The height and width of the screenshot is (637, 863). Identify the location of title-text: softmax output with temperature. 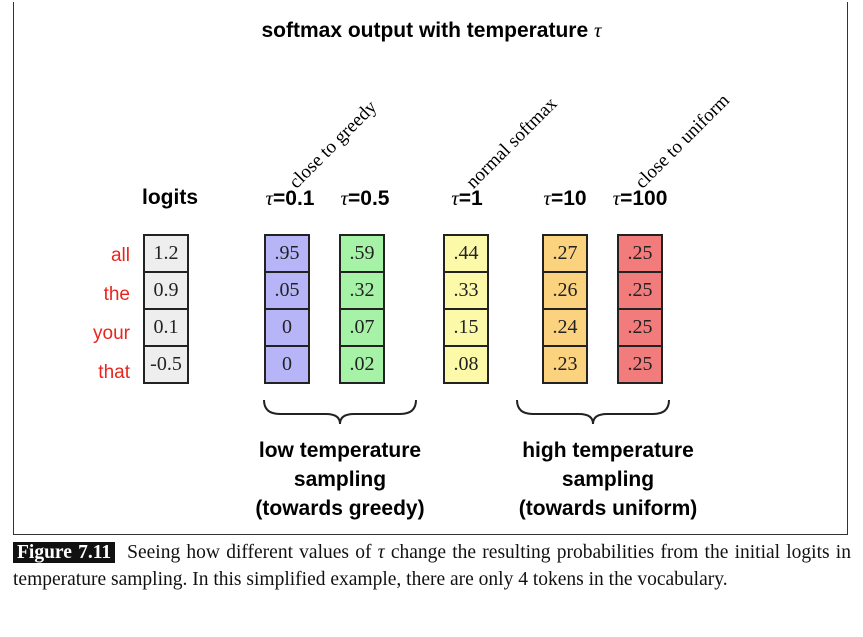
(427, 30).